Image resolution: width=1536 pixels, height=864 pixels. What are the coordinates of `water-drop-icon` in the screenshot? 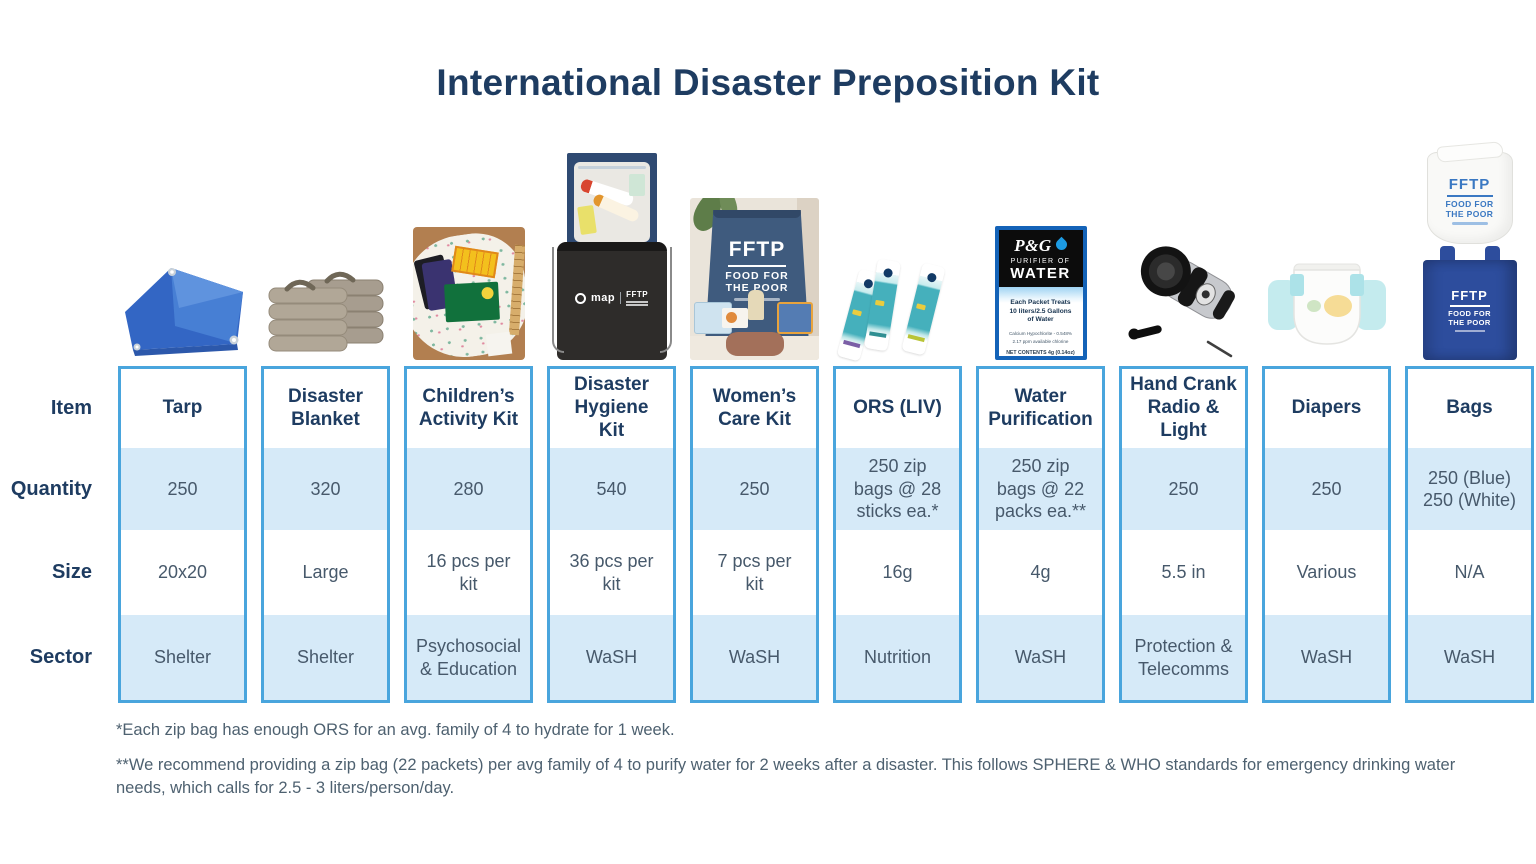 It's located at (1061, 244).